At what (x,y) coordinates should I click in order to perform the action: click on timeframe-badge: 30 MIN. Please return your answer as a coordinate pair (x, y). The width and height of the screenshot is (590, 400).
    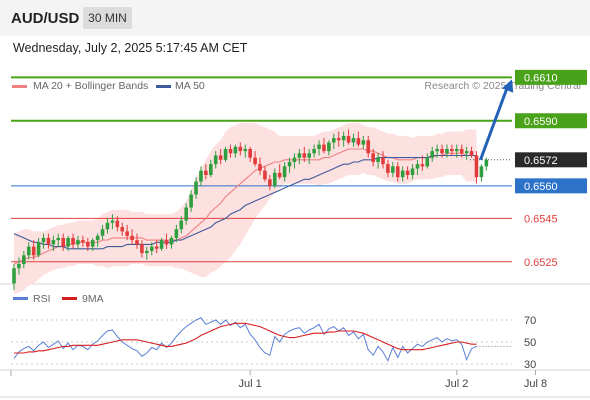
    Looking at the image, I should click on (107, 18).